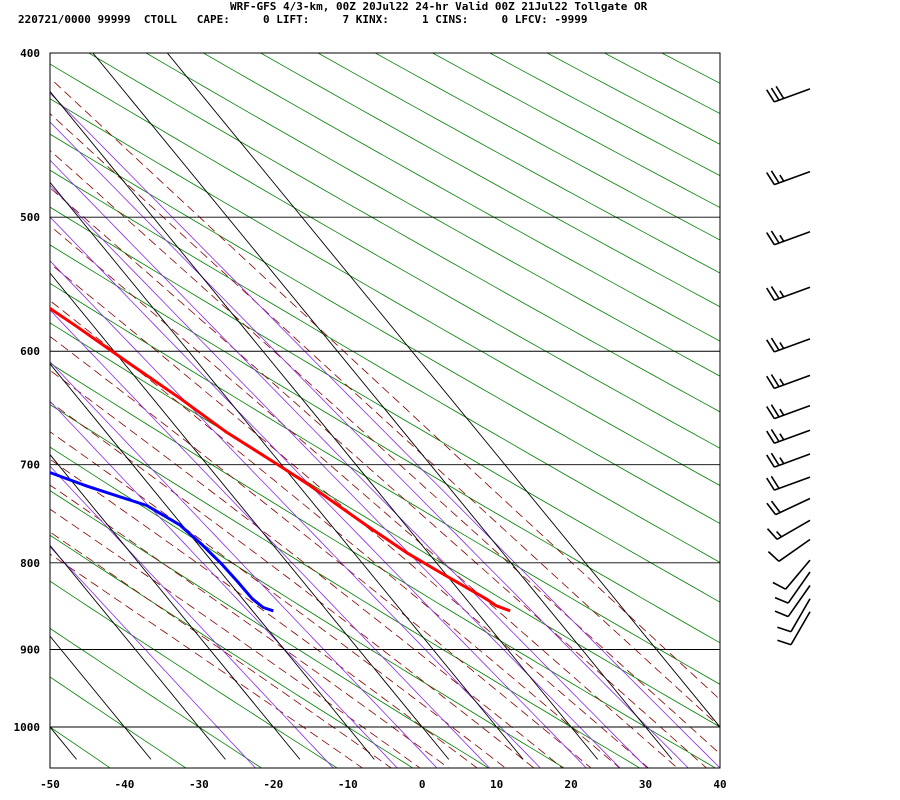 The image size is (900, 800). I want to click on x-tick-labels: -50 -40 -30 -20 -10 0 10 20 30 40, so click(383, 784).